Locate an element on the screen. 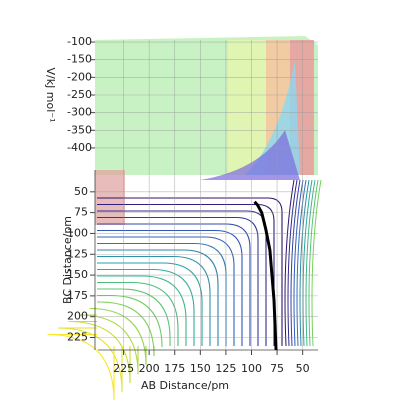 The width and height of the screenshot is (400, 404). x-tick-label: 75 is located at coordinates (277, 368).